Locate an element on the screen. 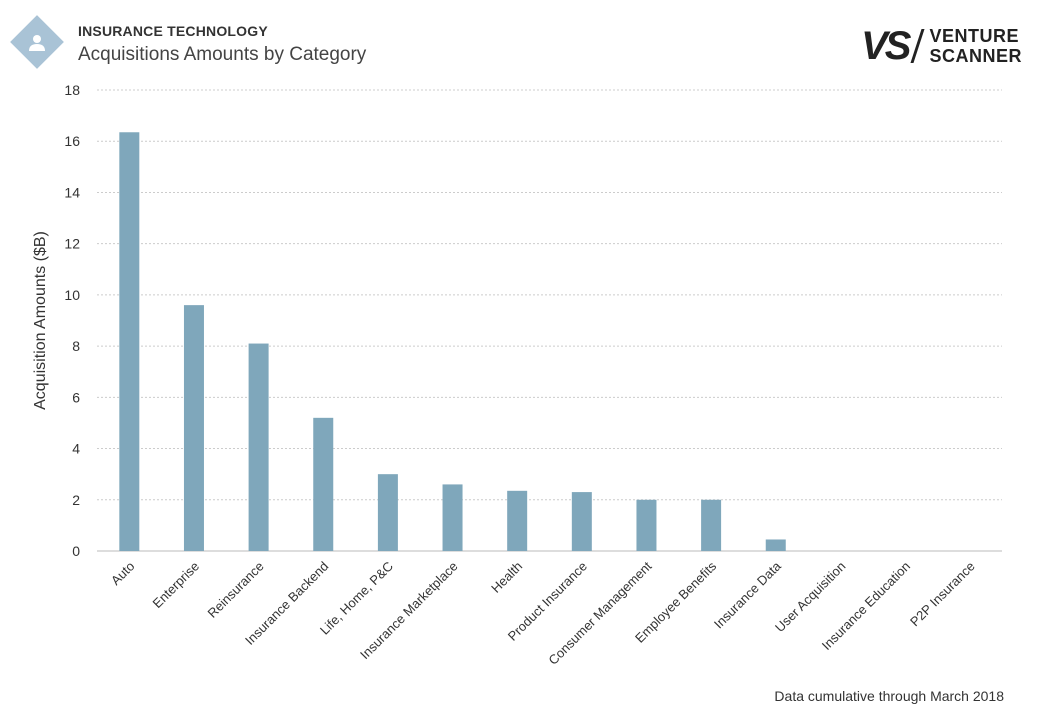  brand-text: VENTURE SCANNER is located at coordinates (975, 46).